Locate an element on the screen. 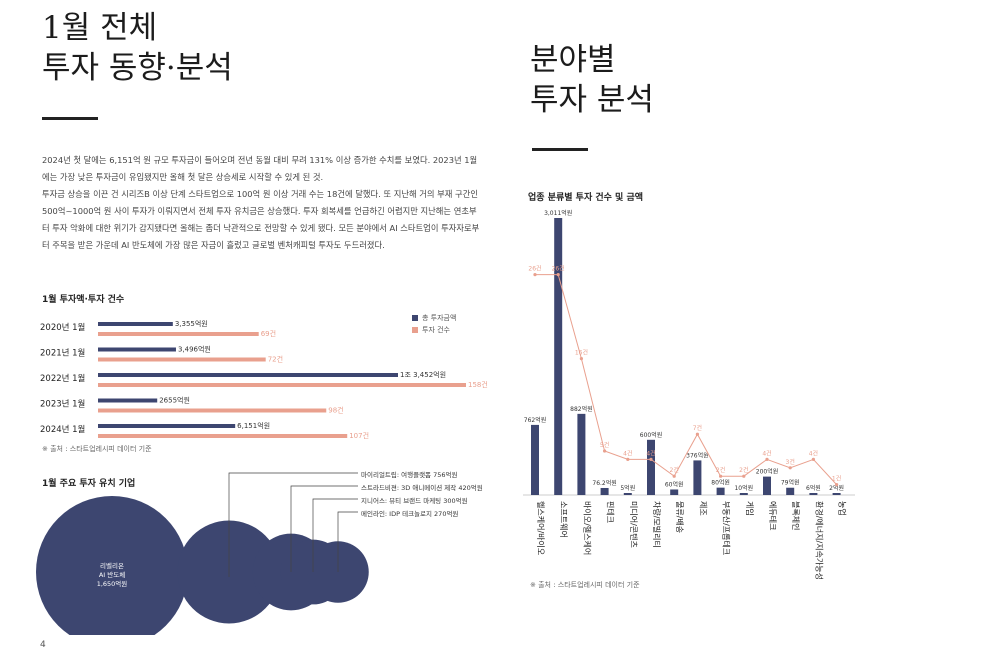  year-label: 2021년 1월 is located at coordinates (62, 353).